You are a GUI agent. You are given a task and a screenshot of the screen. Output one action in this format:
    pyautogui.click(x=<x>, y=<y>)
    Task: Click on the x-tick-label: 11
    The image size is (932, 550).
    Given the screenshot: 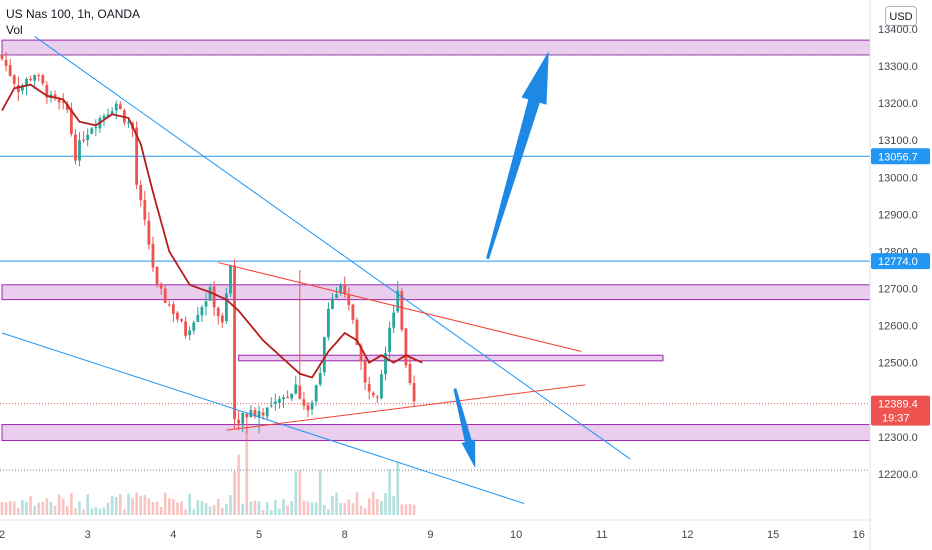 What is the action you would take?
    pyautogui.click(x=601, y=535)
    